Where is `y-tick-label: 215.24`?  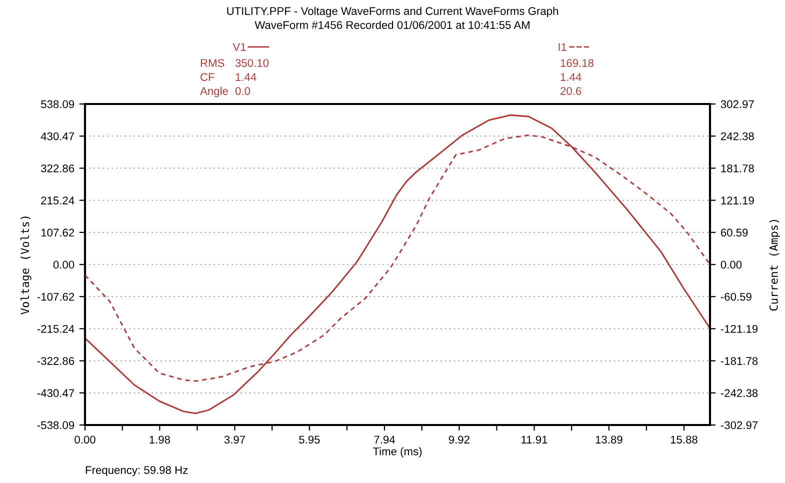 y-tick-label: 215.24 is located at coordinates (57, 200).